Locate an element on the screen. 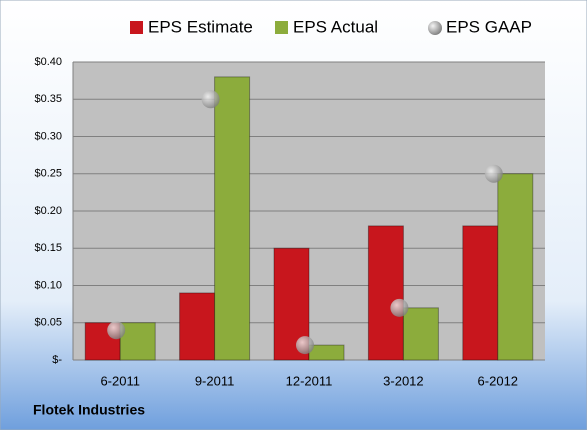 This screenshot has width=587, height=430. legend-label: EPS Estimate is located at coordinates (200, 26).